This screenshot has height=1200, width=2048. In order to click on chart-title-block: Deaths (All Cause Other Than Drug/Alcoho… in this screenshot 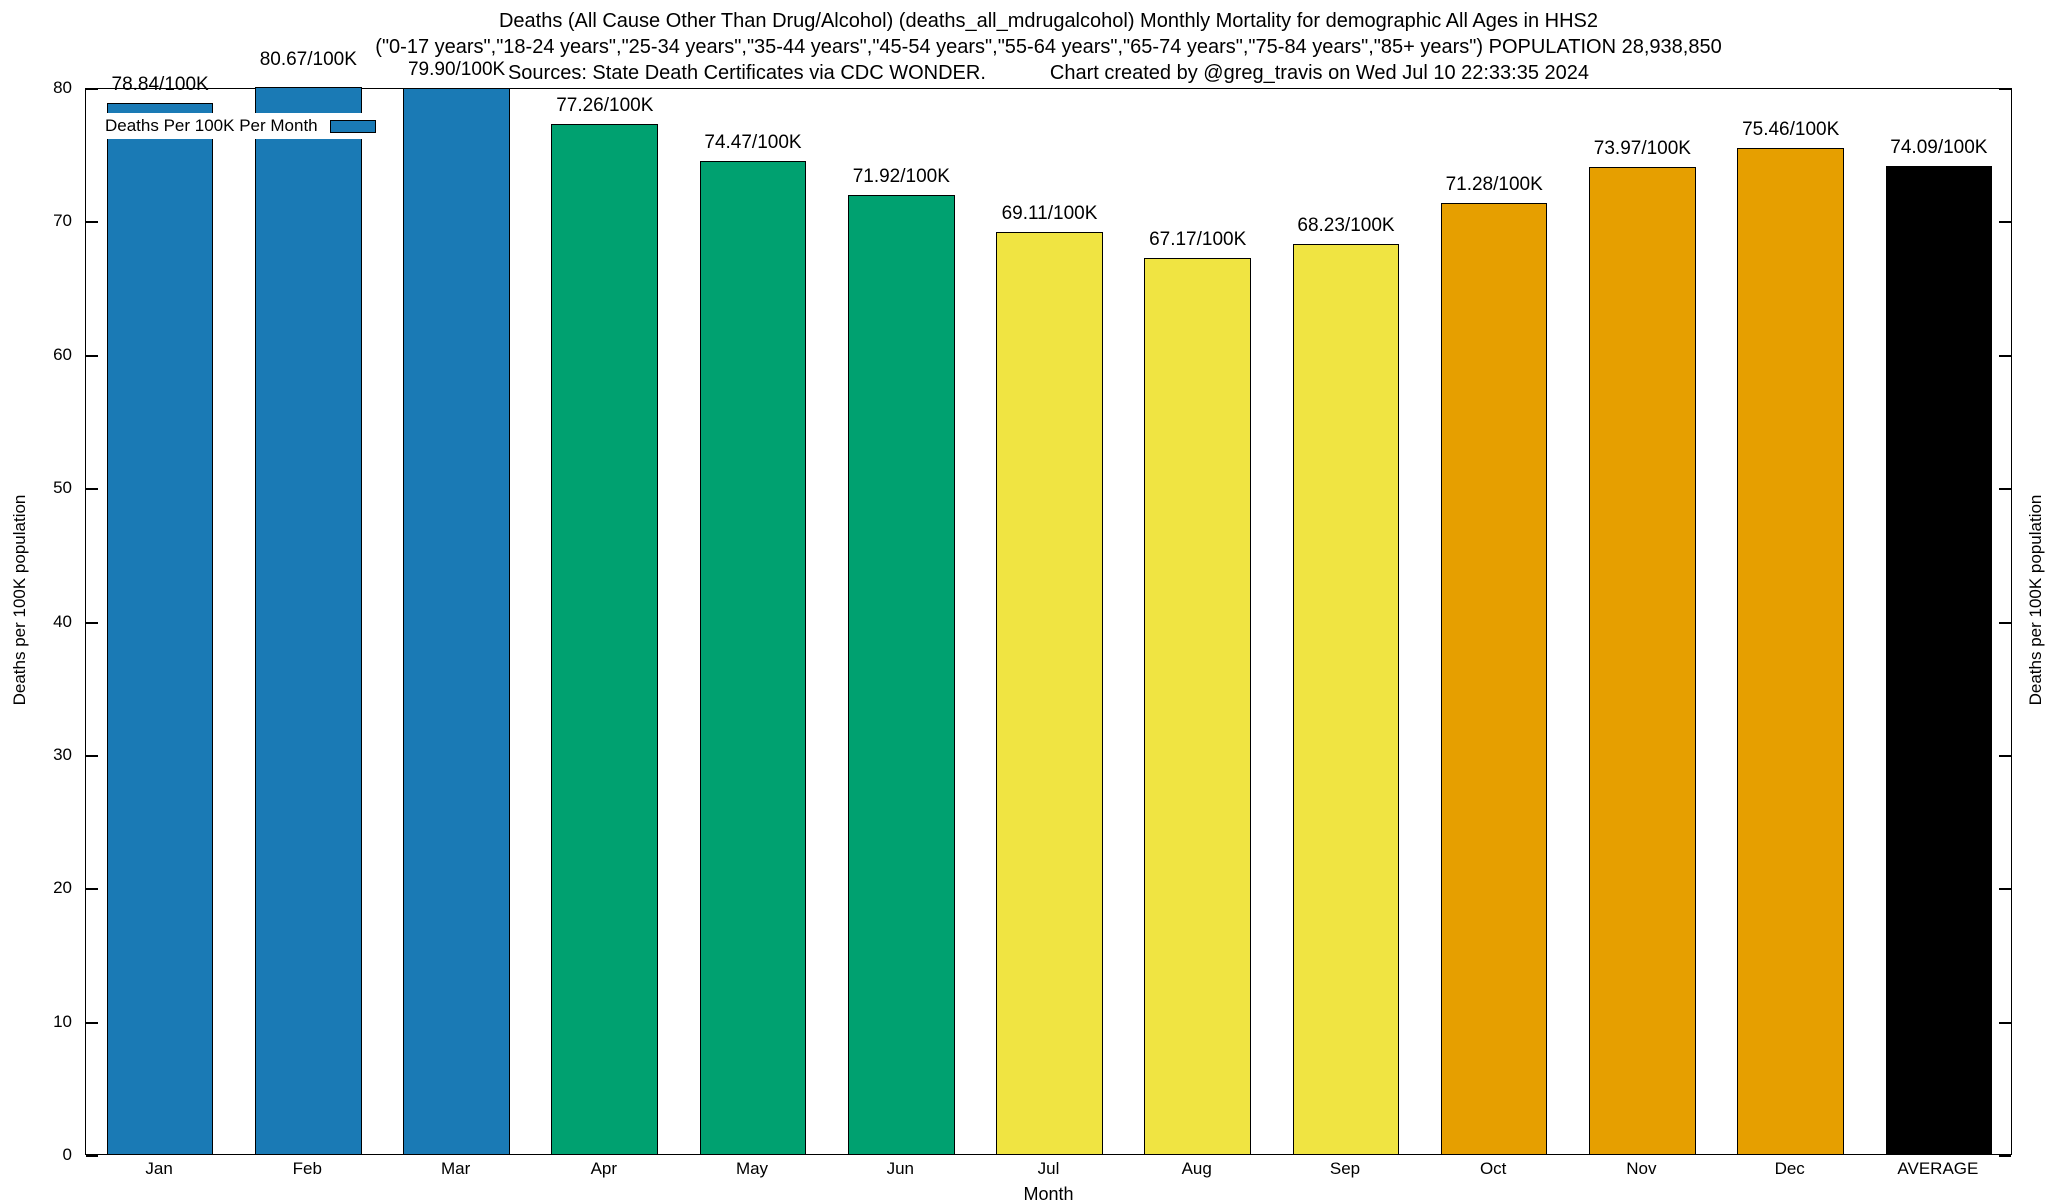, I will do `click(1048, 47)`.